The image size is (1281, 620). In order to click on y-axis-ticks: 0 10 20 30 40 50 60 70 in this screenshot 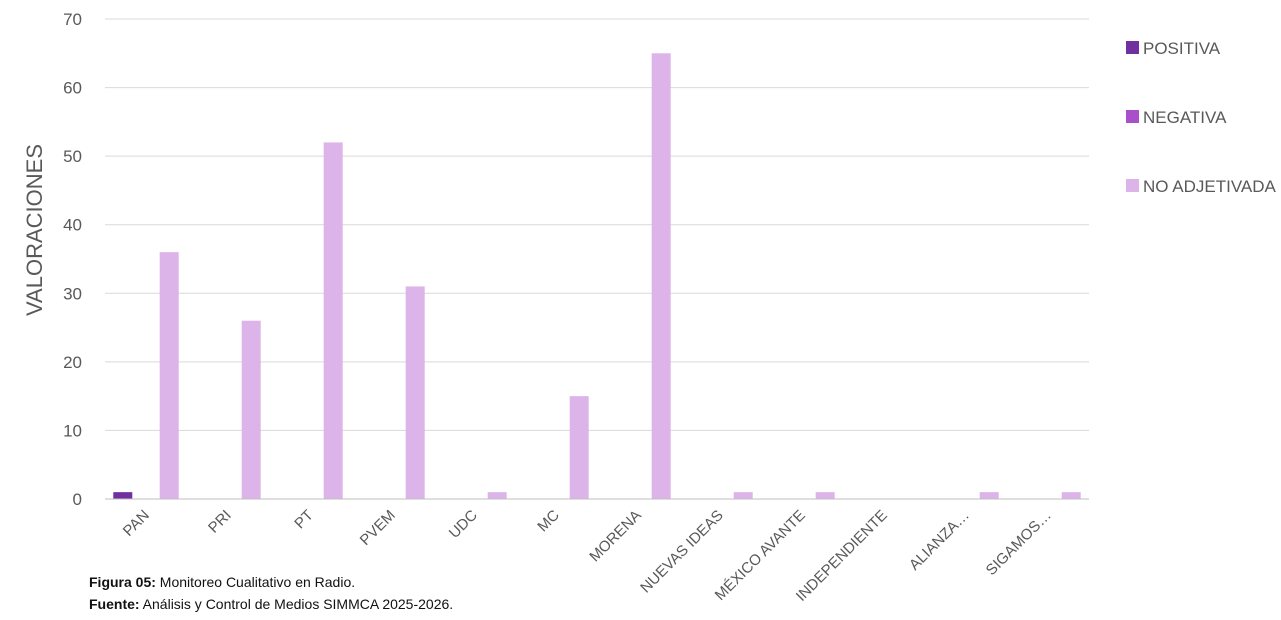, I will do `click(72, 259)`.